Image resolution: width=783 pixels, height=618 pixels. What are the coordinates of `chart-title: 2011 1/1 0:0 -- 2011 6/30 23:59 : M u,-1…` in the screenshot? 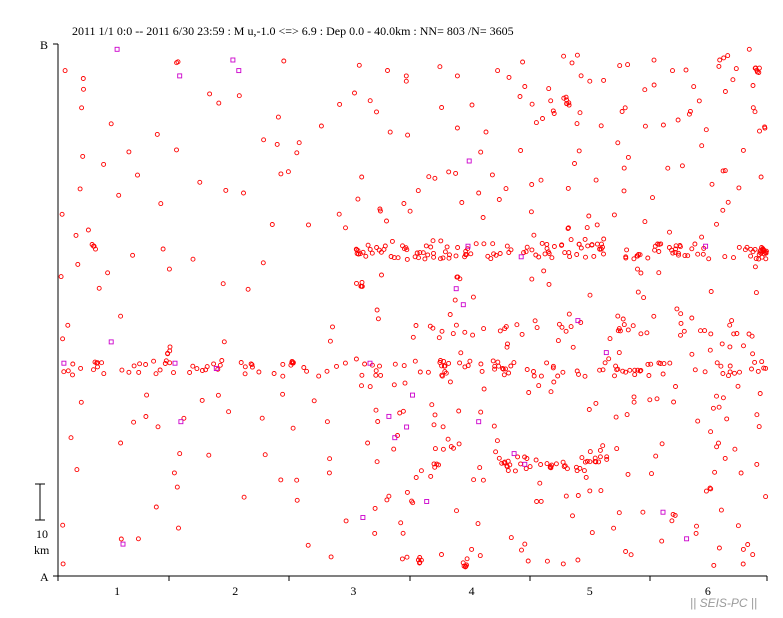 It's located at (293, 31).